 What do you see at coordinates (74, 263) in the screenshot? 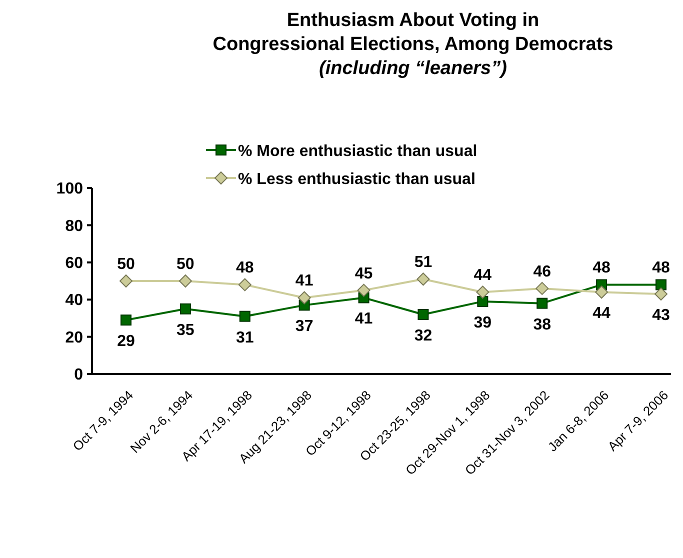
I see `y-tick-label: 60` at bounding box center [74, 263].